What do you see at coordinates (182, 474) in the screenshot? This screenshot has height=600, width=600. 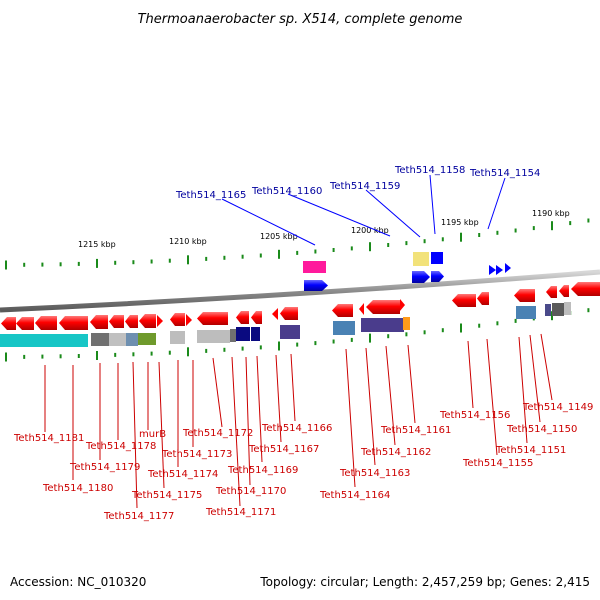 I see `gene-label-1174: Teth514_1174` at bounding box center [182, 474].